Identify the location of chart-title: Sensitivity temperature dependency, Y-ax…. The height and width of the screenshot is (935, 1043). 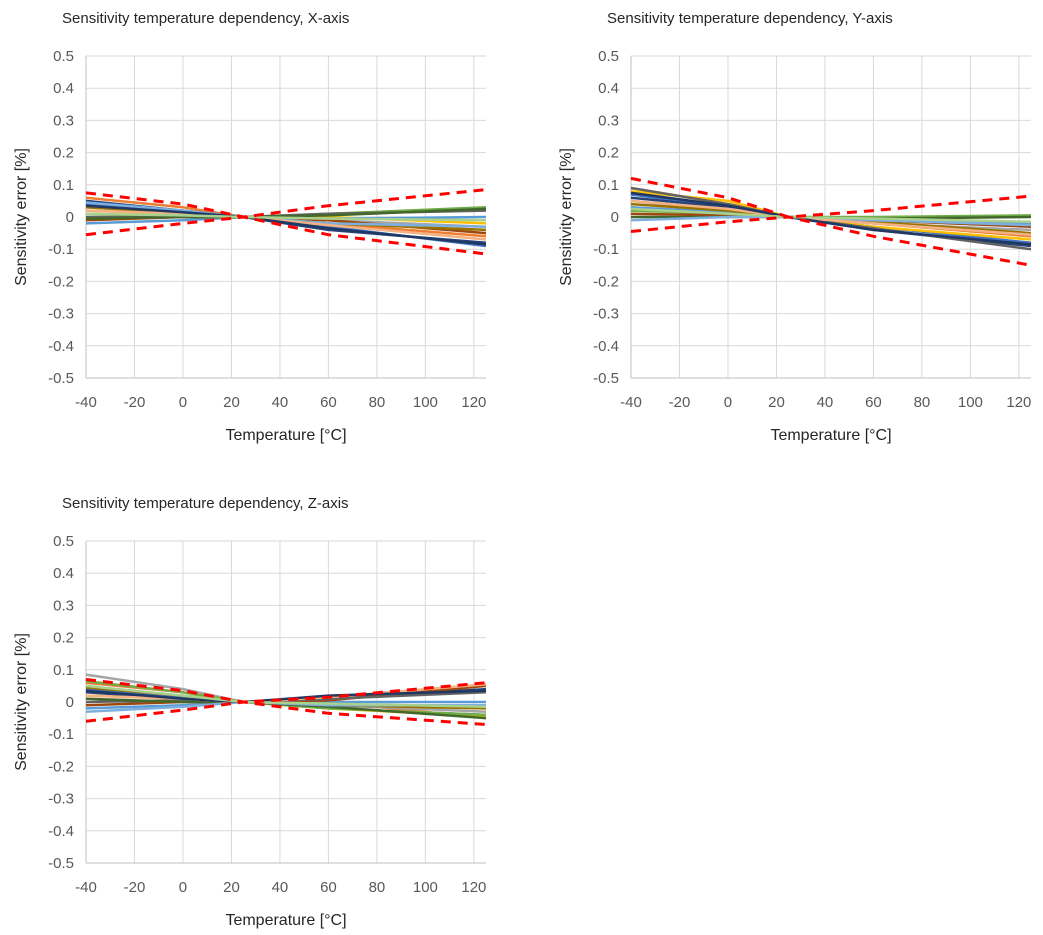
(750, 18).